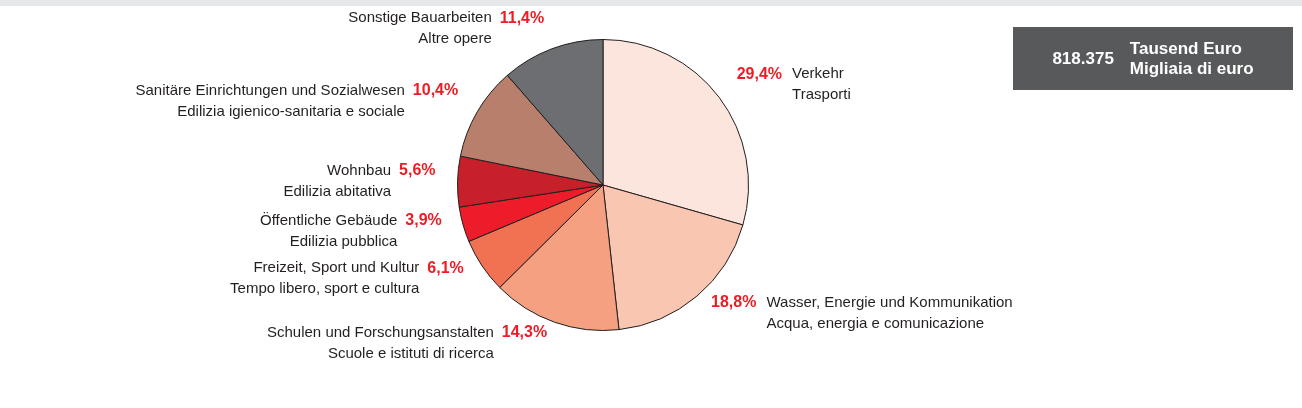  Describe the element at coordinates (337, 180) in the screenshot. I see `slice-label: Wohnbau Edilizia abitativa` at that location.